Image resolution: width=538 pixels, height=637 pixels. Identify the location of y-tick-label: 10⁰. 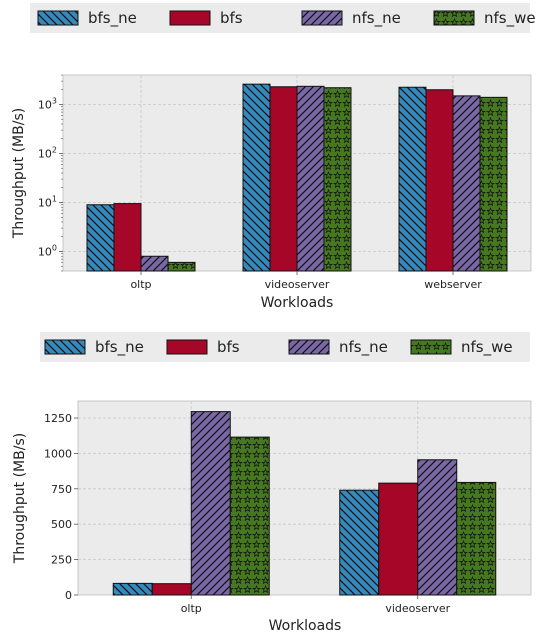
(47, 251).